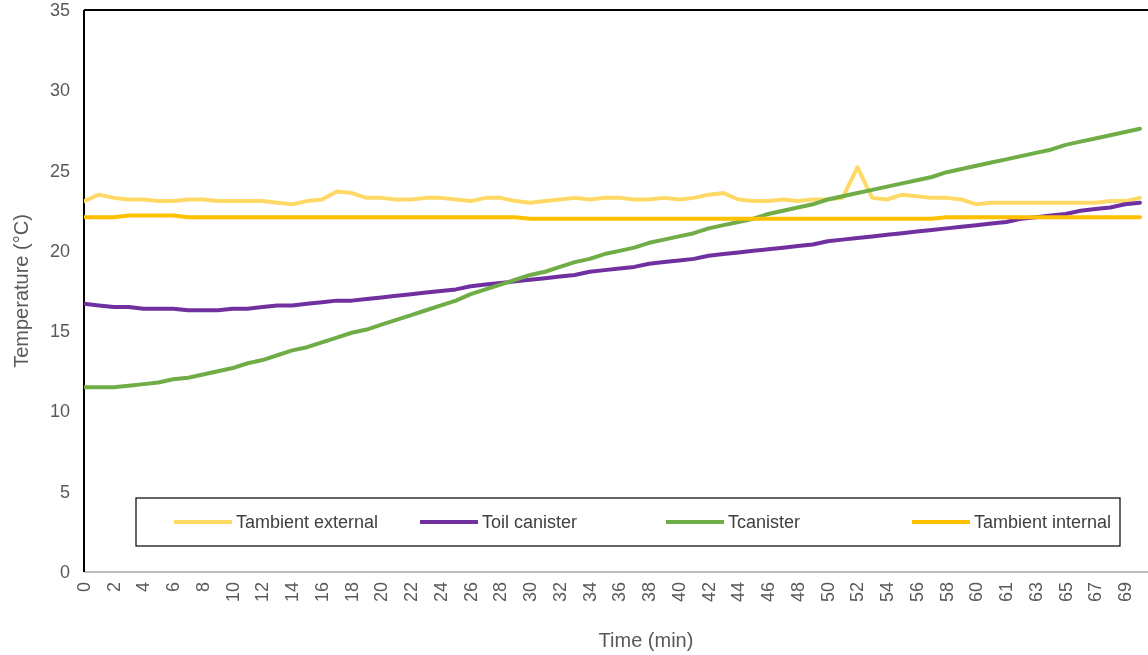  I want to click on x-tick-label: 60, so click(976, 592).